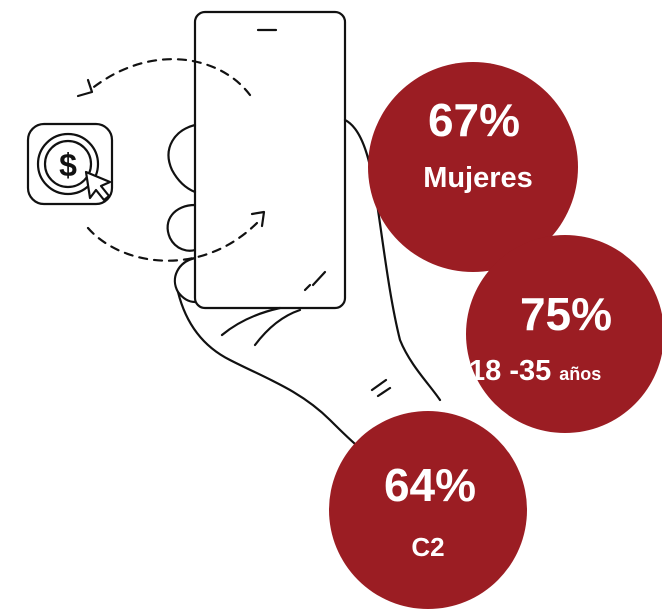 Image resolution: width=662 pixels, height=610 pixels. I want to click on stat-label: C2, so click(427, 547).